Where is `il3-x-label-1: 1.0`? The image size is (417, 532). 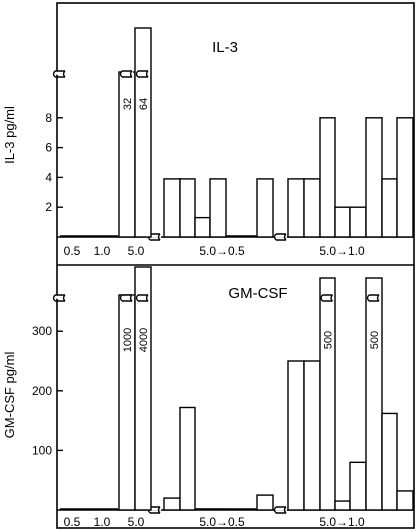
il3-x-label-1: 1.0 is located at coordinates (102, 251).